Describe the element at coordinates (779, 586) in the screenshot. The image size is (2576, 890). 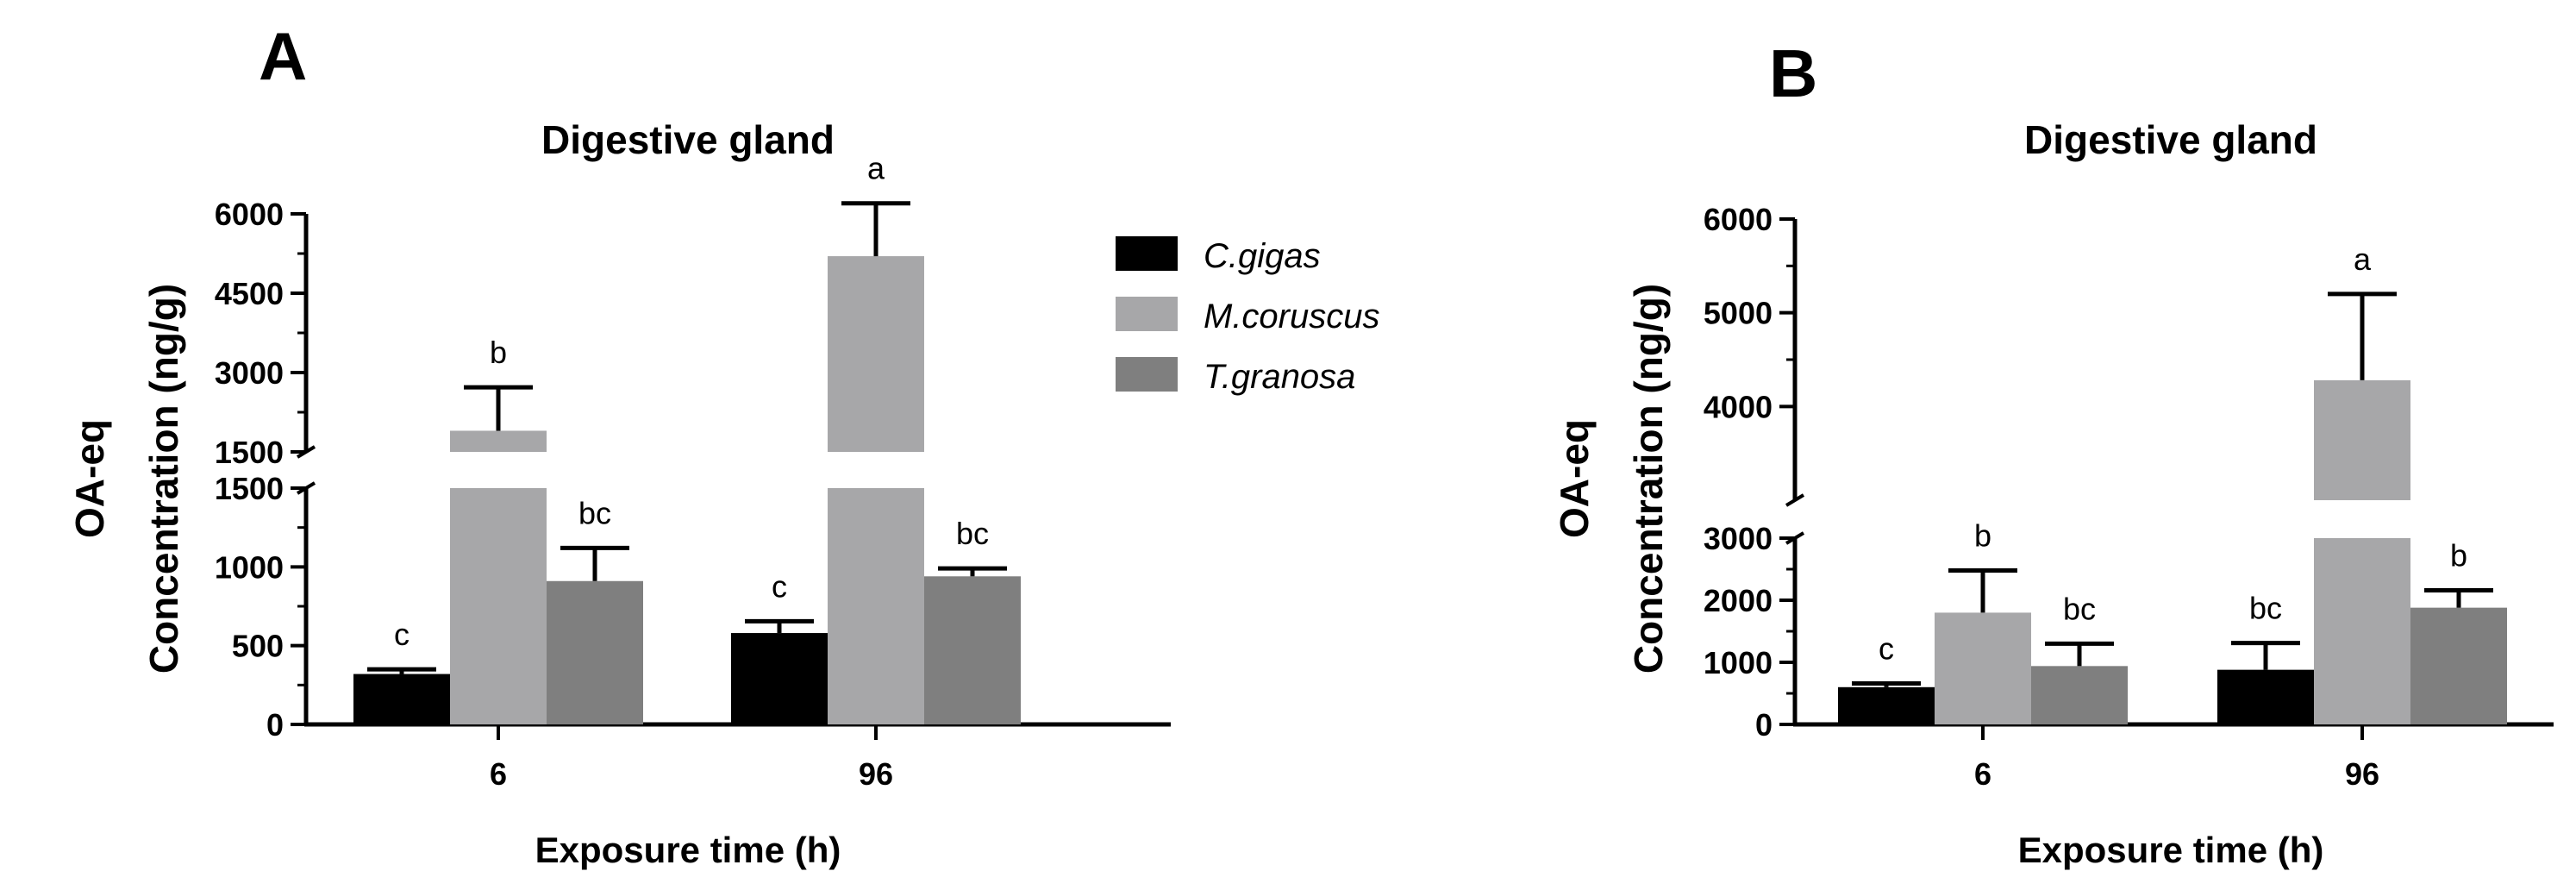
I see `panel-a-bar-c-gigas-96-sig-label: c` at that location.